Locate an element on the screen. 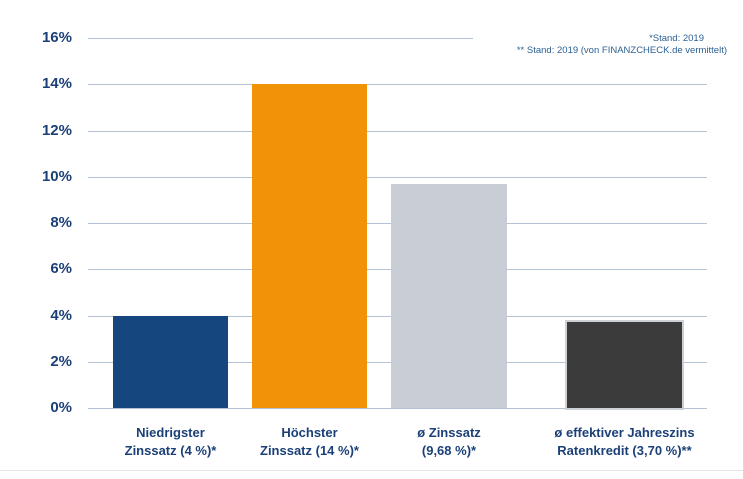 The width and height of the screenshot is (744, 479). y-axis-tick-14pct: 14% is located at coordinates (56, 84).